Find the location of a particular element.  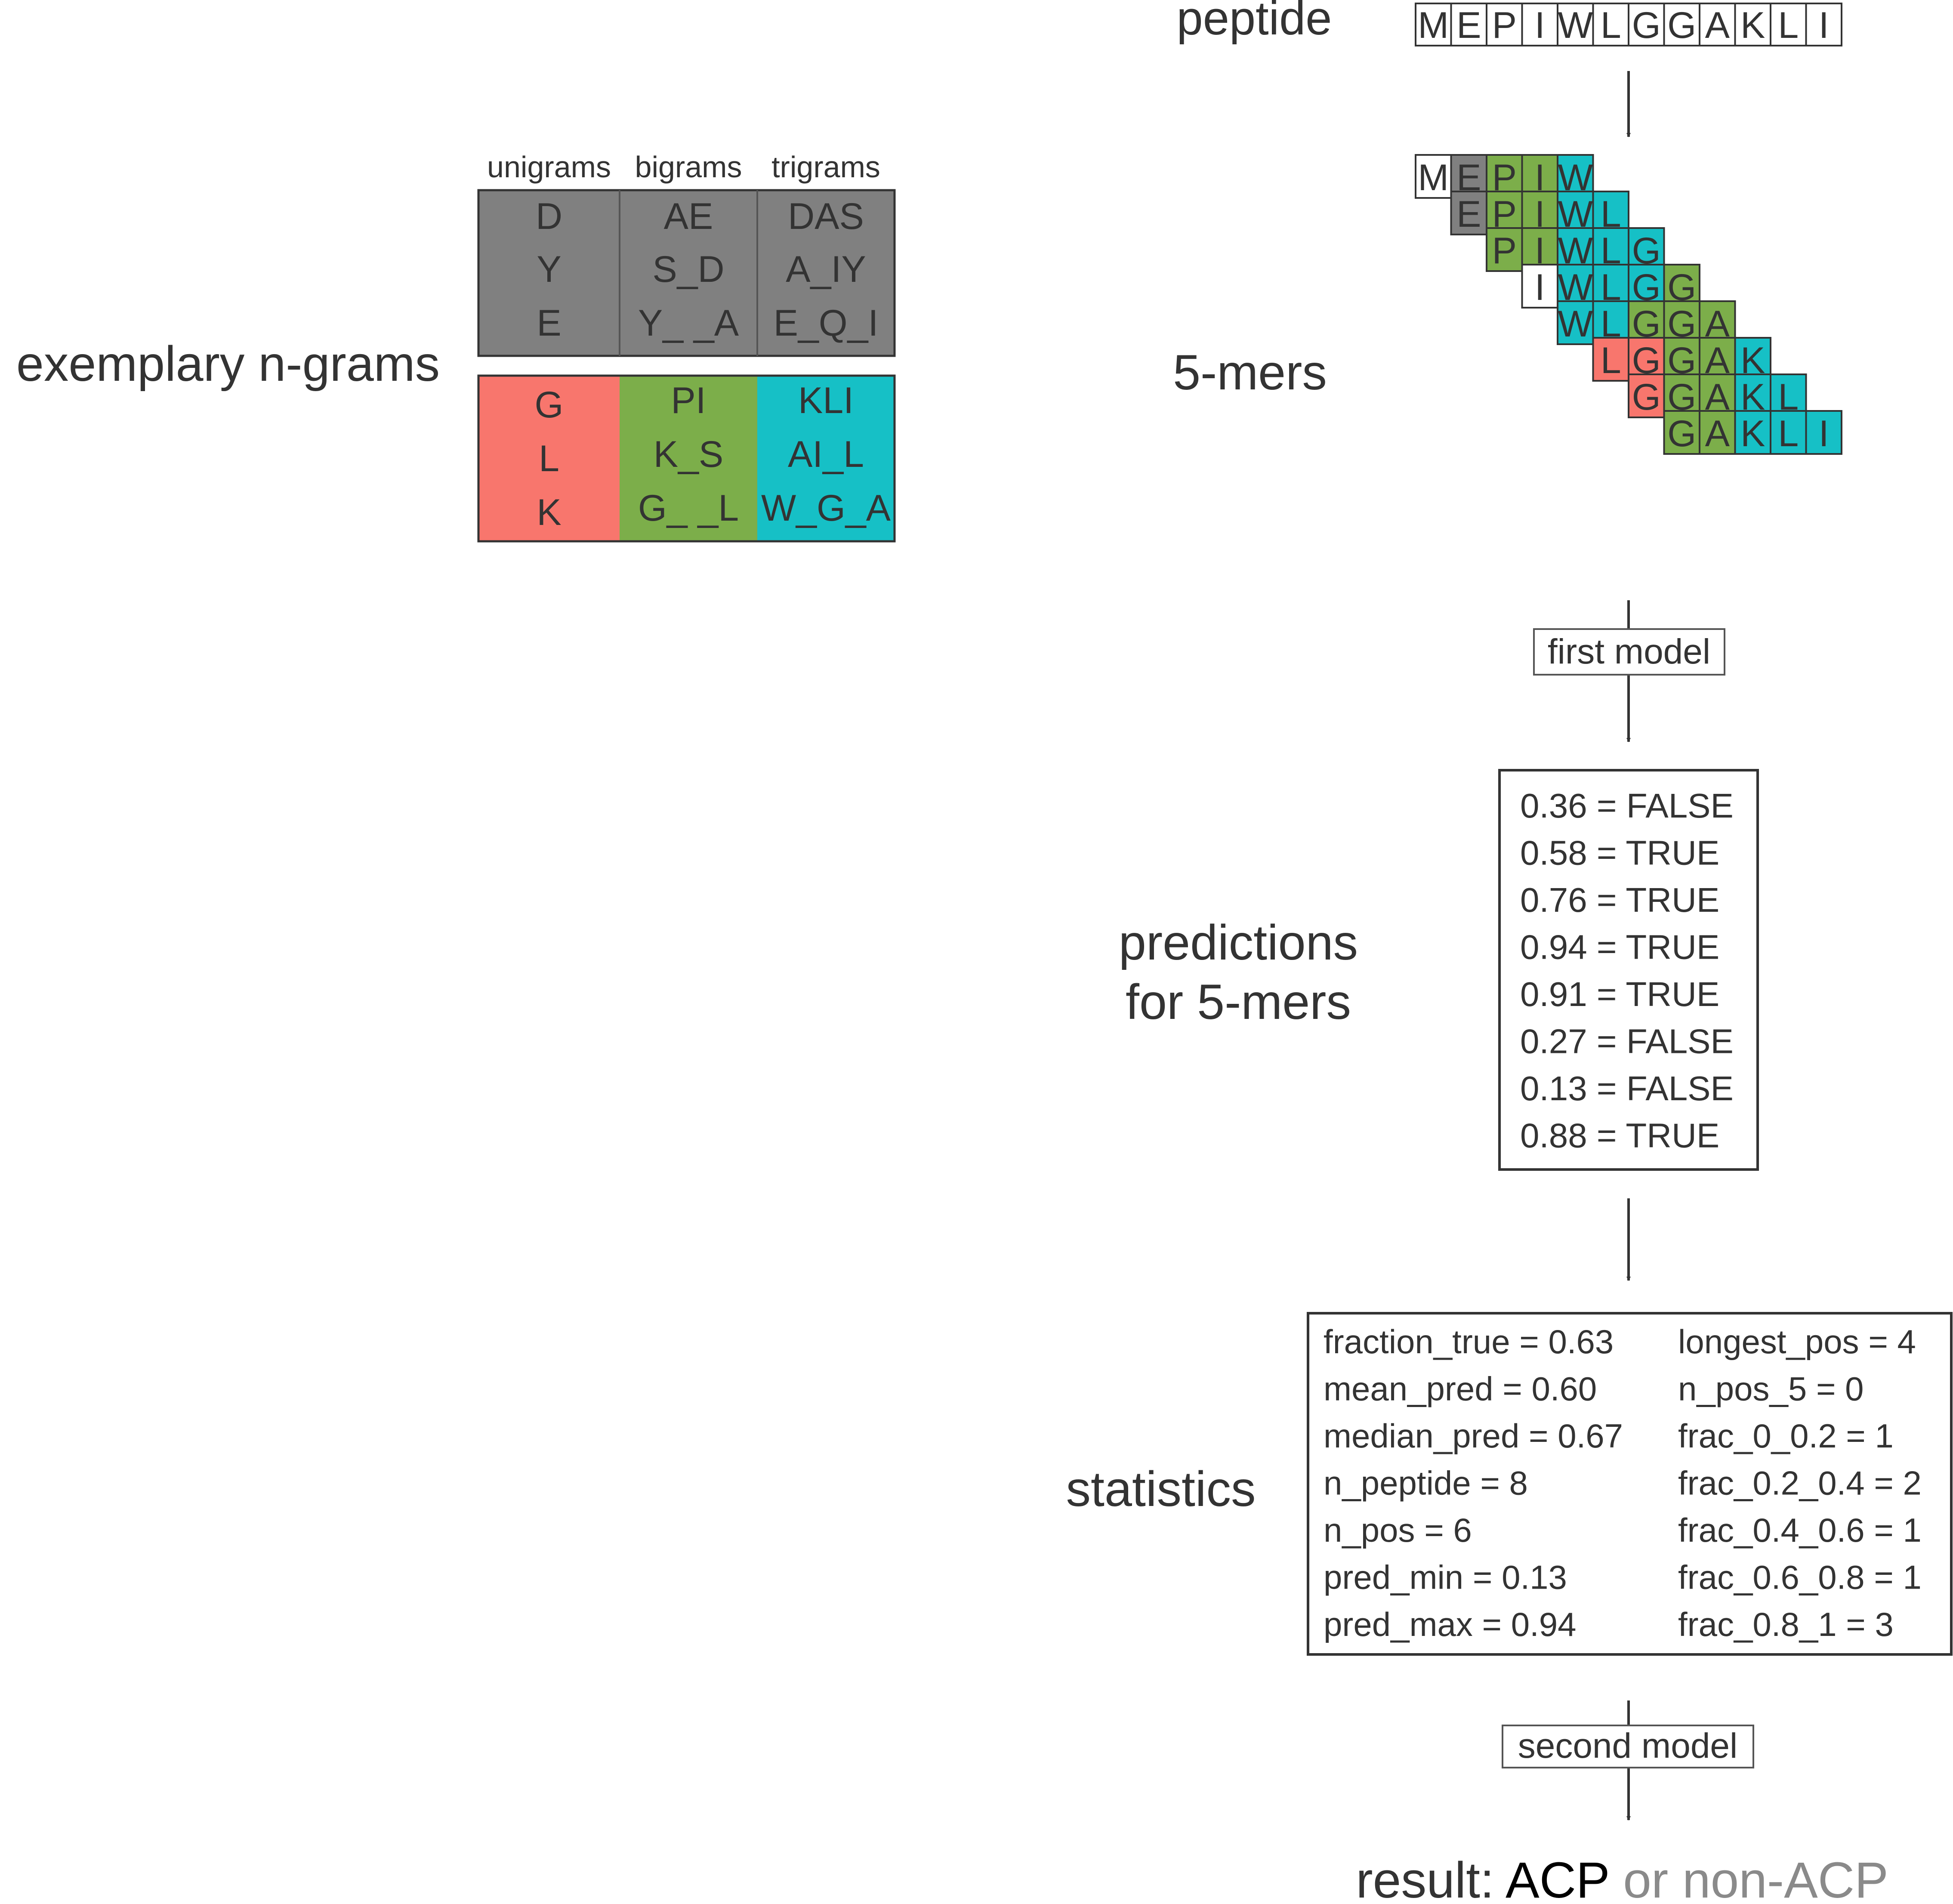

statistic-right: frac_0_0.2 = 1 is located at coordinates (1786, 1436).